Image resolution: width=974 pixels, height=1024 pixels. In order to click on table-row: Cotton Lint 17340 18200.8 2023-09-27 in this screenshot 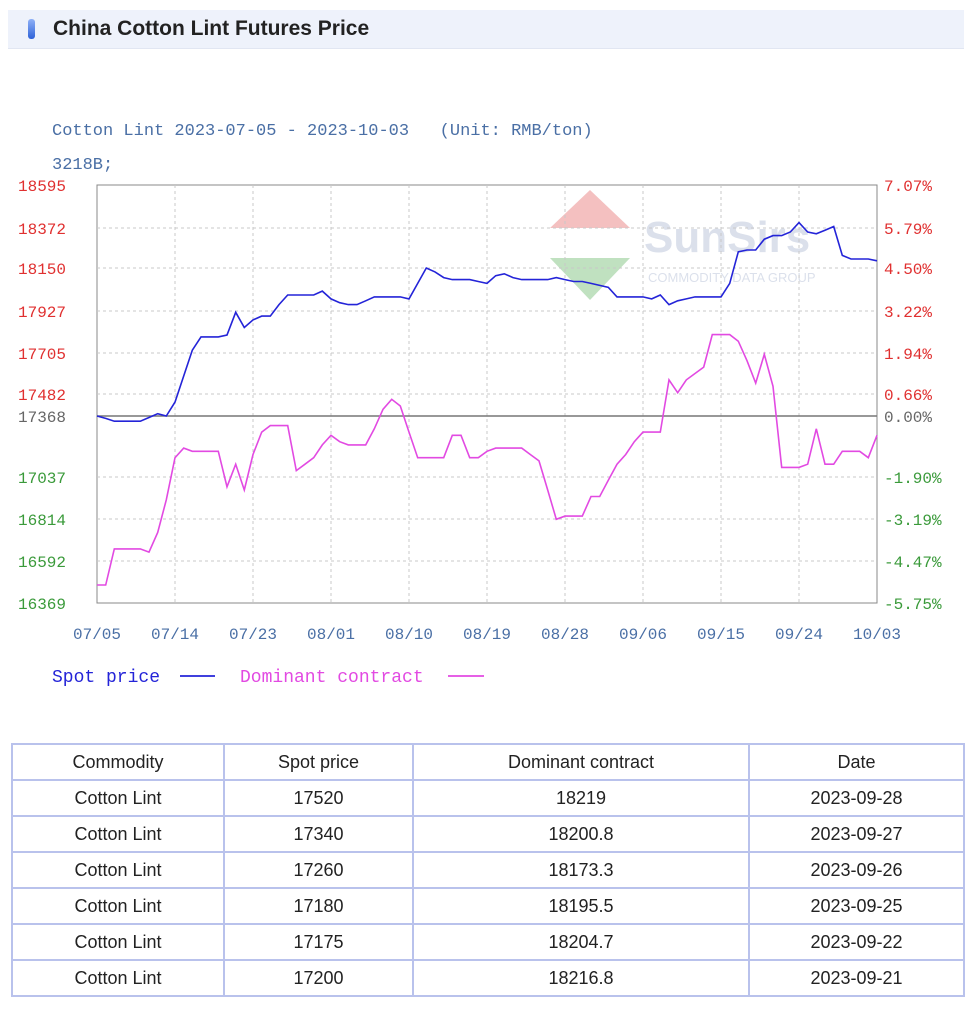, I will do `click(488, 834)`.